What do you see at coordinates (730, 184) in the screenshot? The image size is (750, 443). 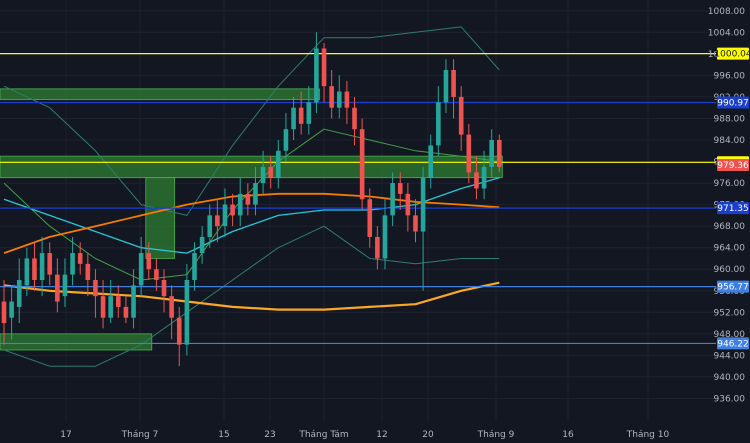 I see `y-tick-label: 976.00` at bounding box center [730, 184].